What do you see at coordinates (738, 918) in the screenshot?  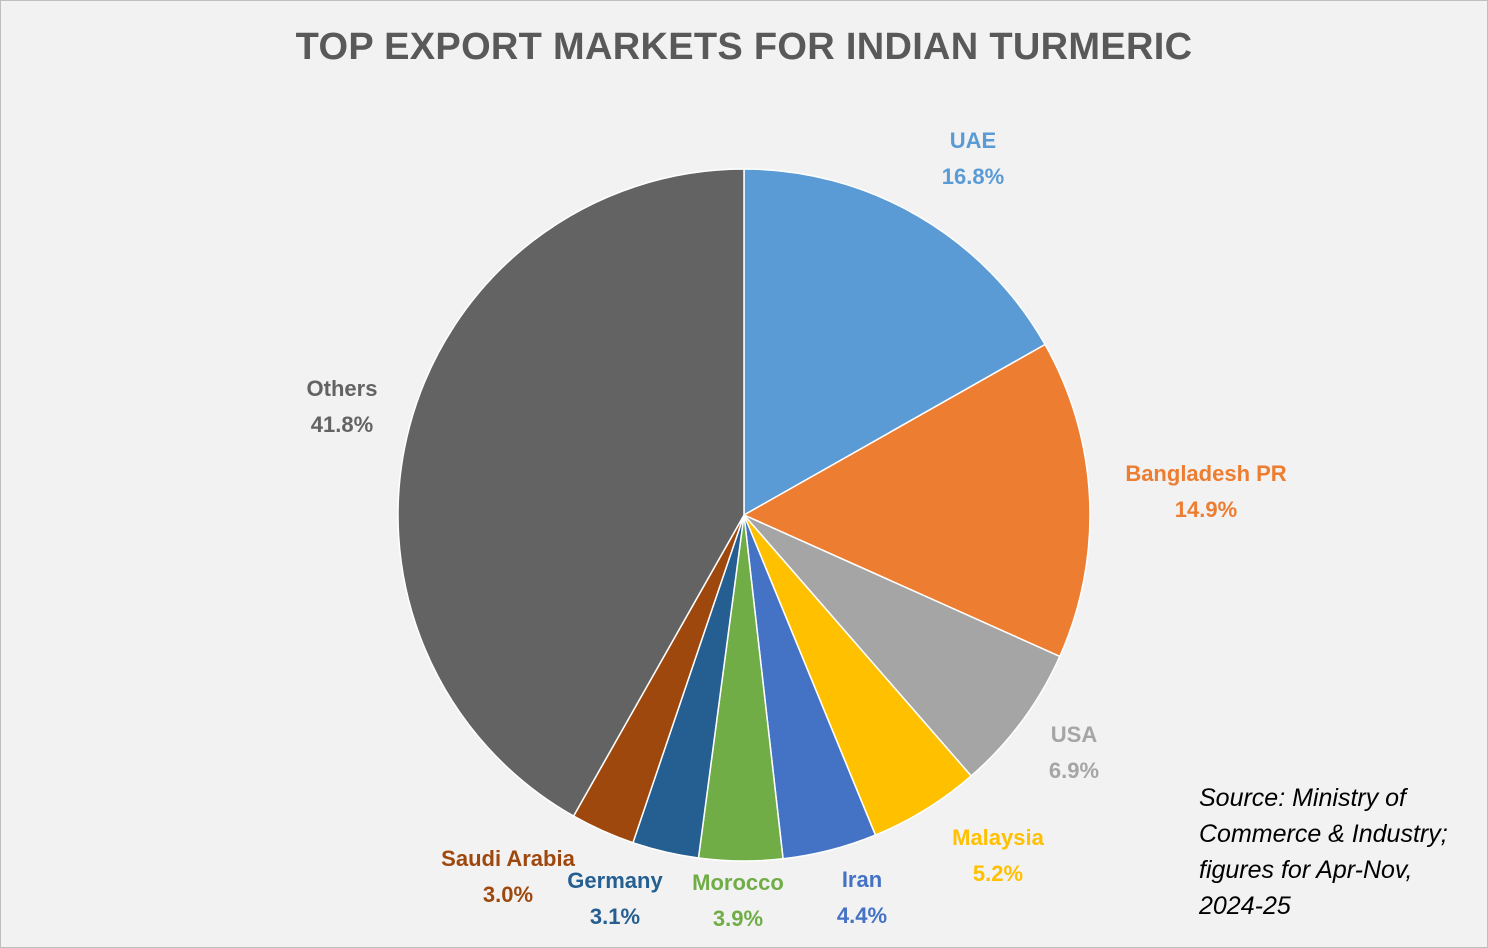 I see `slice-value-morocco: 3.9%` at bounding box center [738, 918].